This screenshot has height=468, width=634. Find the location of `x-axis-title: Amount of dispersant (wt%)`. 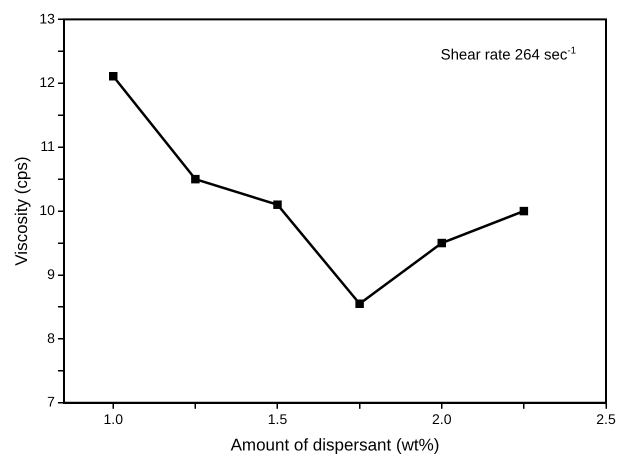

x-axis-title: Amount of dispersant (wt%) is located at coordinates (335, 444).